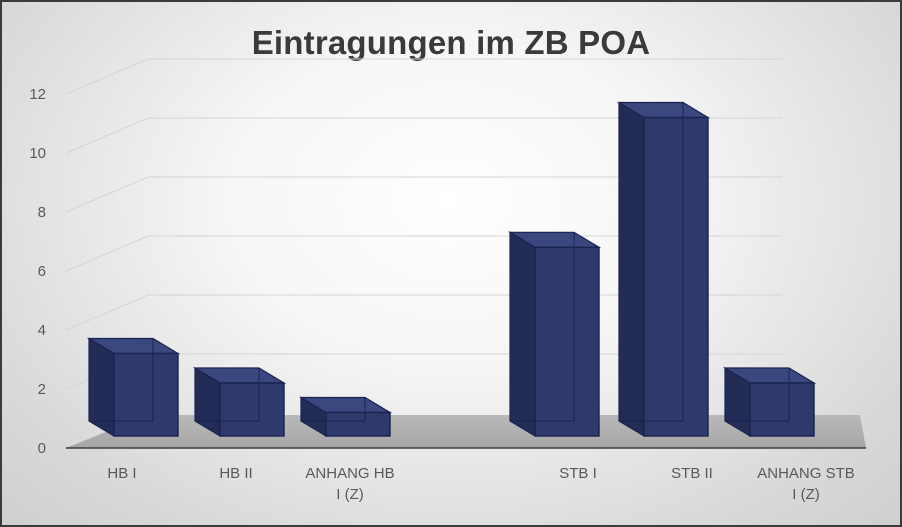 The width and height of the screenshot is (902, 527). What do you see at coordinates (42, 330) in the screenshot?
I see `y-tick-label: 4` at bounding box center [42, 330].